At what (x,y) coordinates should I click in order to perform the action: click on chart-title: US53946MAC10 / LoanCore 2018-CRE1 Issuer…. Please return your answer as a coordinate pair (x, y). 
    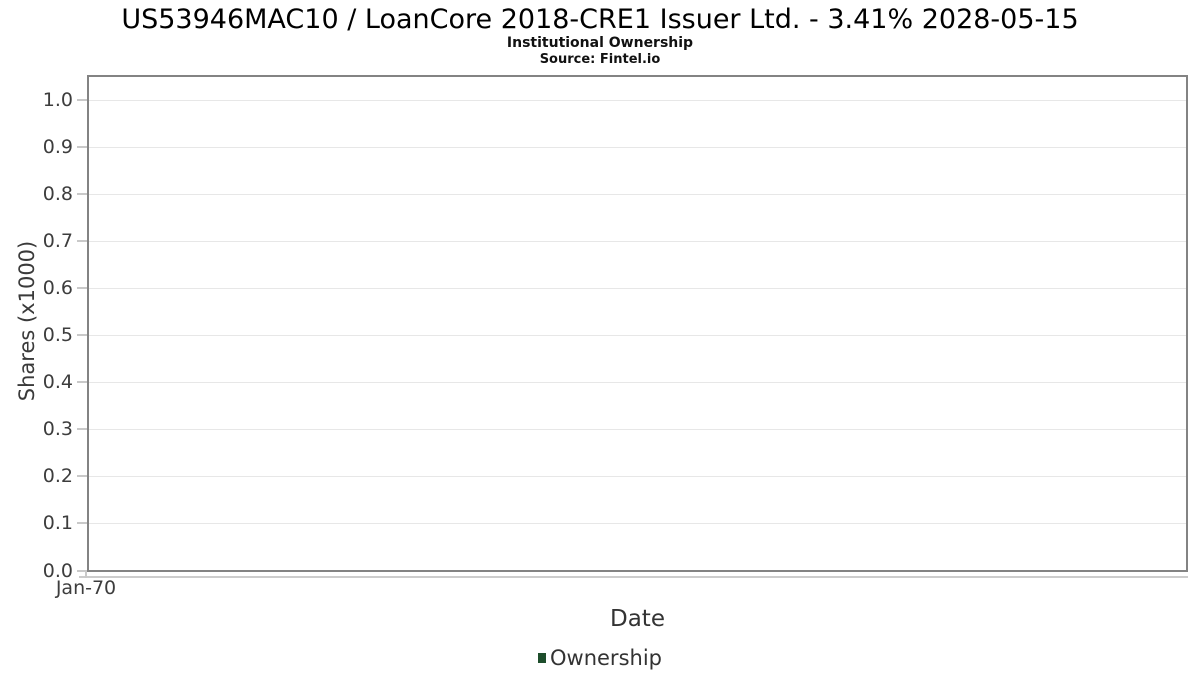
    Looking at the image, I should click on (600, 19).